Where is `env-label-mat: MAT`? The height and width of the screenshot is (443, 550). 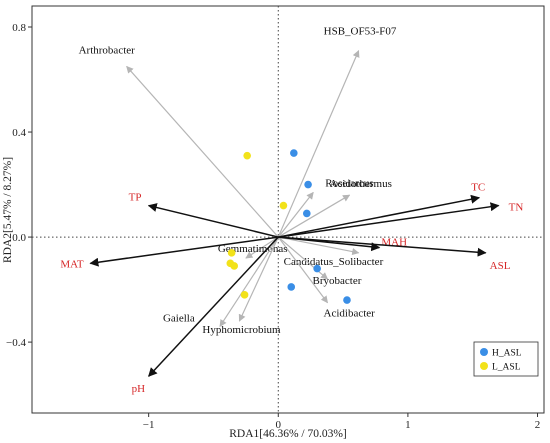
env-label-mat: MAT is located at coordinates (72, 264).